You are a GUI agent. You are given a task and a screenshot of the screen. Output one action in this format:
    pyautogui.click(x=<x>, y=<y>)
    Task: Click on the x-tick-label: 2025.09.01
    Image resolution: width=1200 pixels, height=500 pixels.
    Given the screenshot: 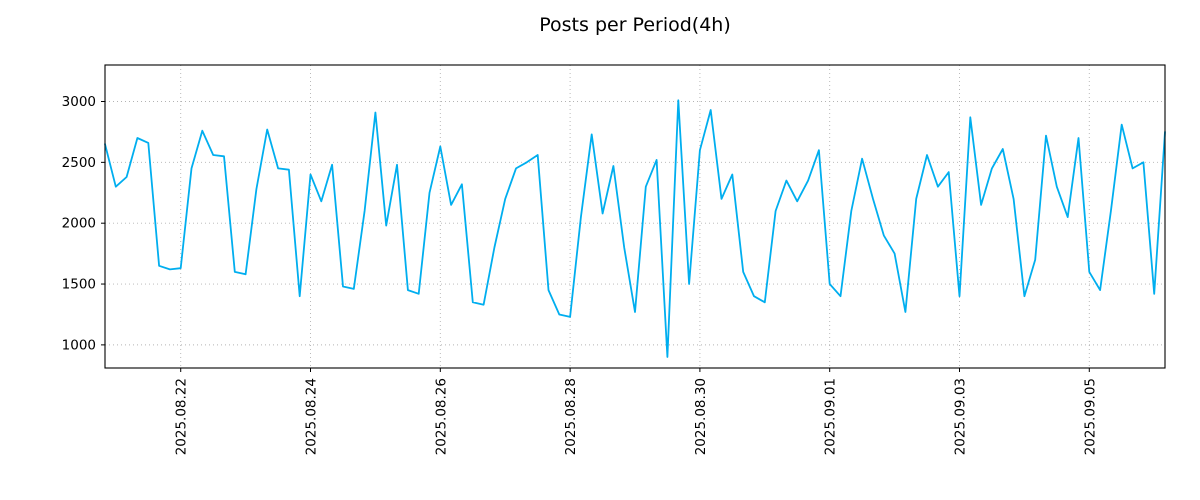 What is the action you would take?
    pyautogui.click(x=831, y=416)
    